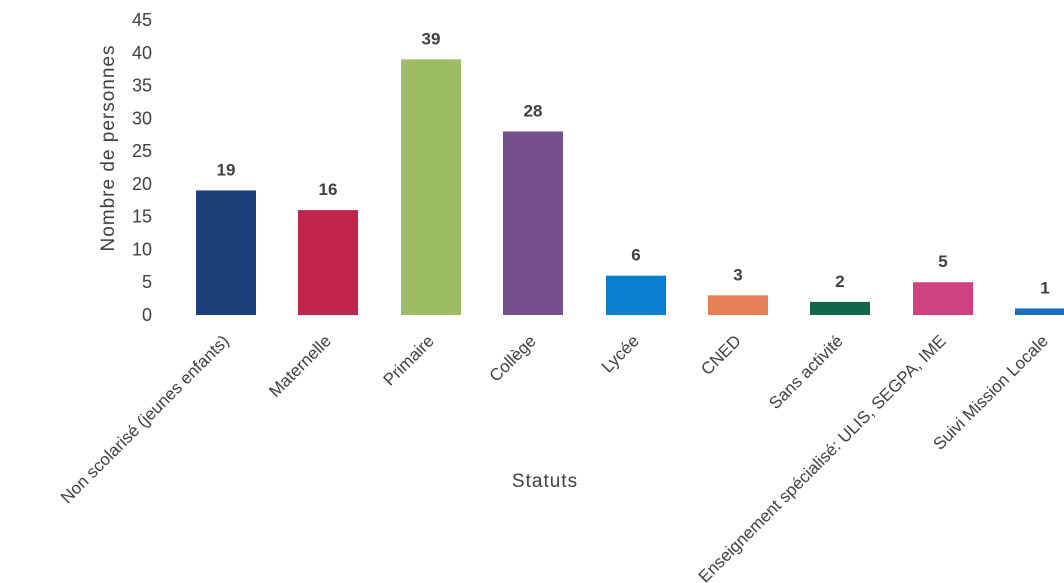 This screenshot has width=1064, height=583. What do you see at coordinates (147, 315) in the screenshot?
I see `y-tick-label: 0` at bounding box center [147, 315].